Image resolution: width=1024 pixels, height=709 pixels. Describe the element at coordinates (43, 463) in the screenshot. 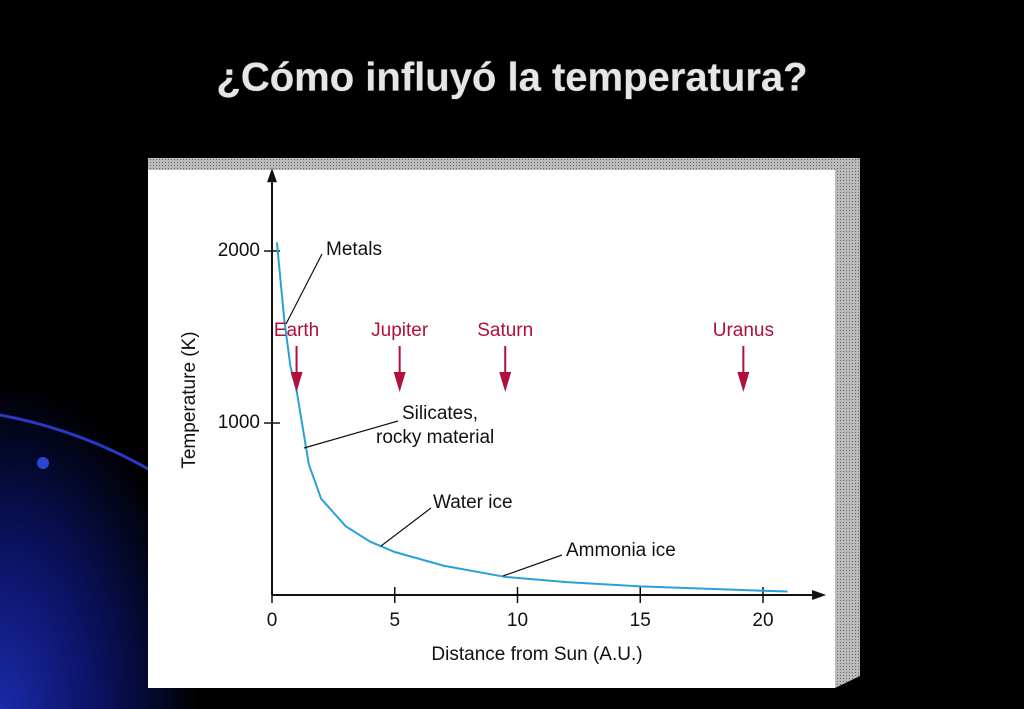

I see `swoosh-dot` at that location.